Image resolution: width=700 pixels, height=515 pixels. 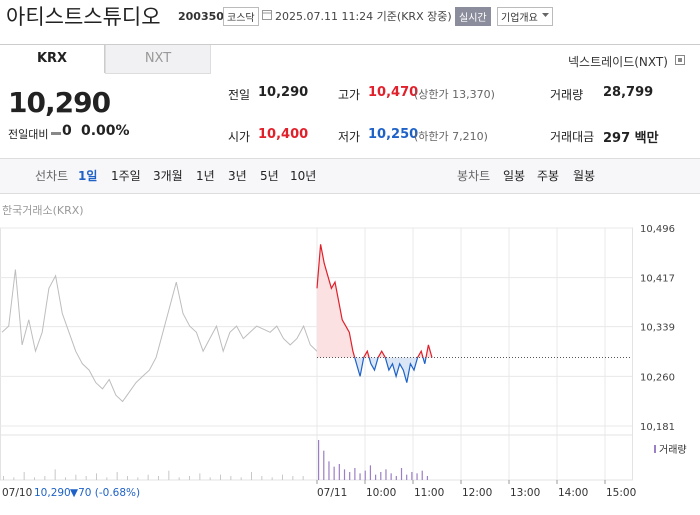 I want to click on up-area, so click(x=374, y=301).